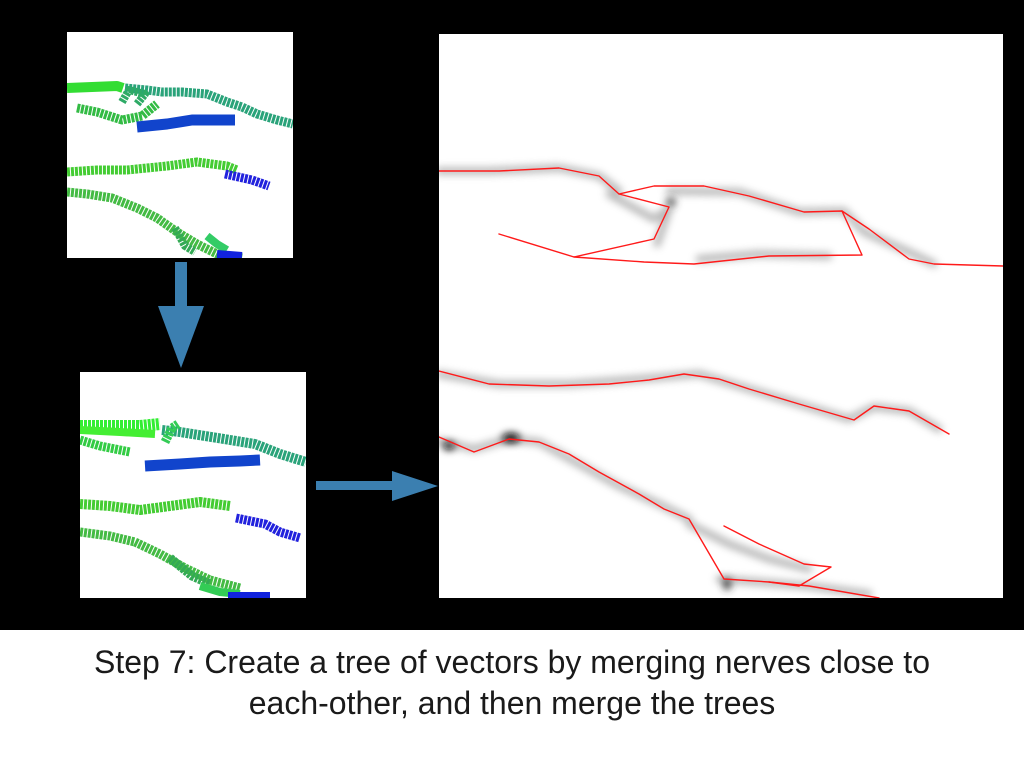 The height and width of the screenshot is (768, 1024). Describe the element at coordinates (377, 486) in the screenshot. I see `arrow-right-icon` at that location.